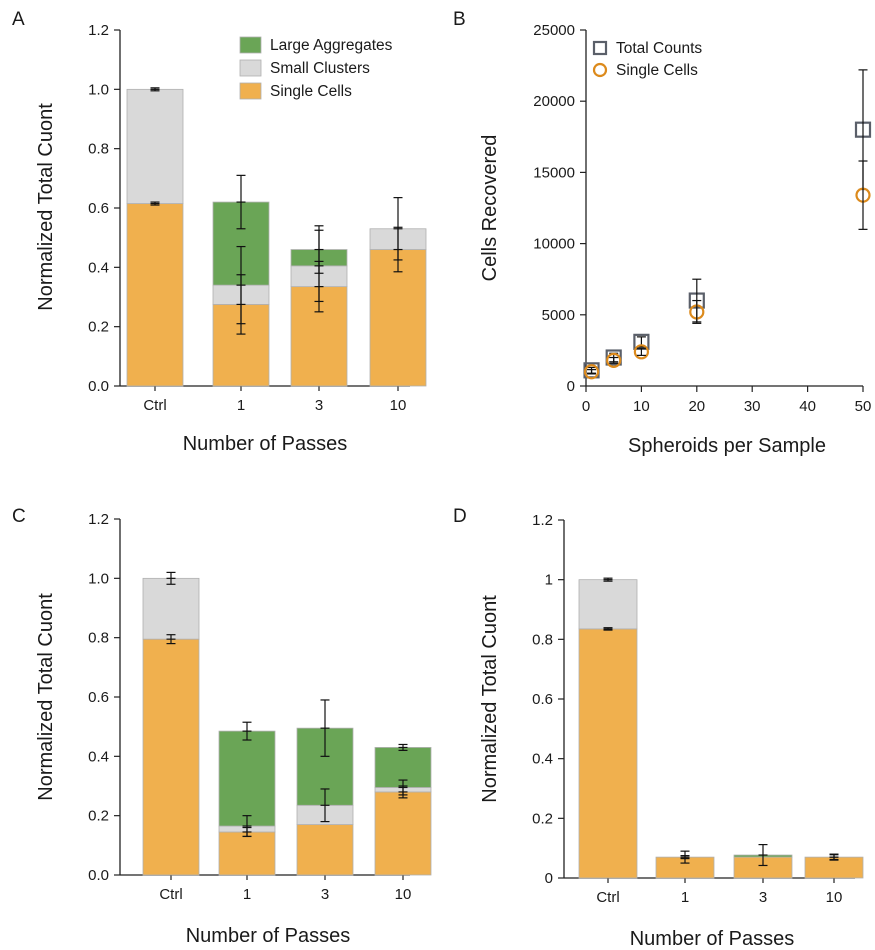  What do you see at coordinates (863, 406) in the screenshot?
I see `x-tick-label: 50` at bounding box center [863, 406].